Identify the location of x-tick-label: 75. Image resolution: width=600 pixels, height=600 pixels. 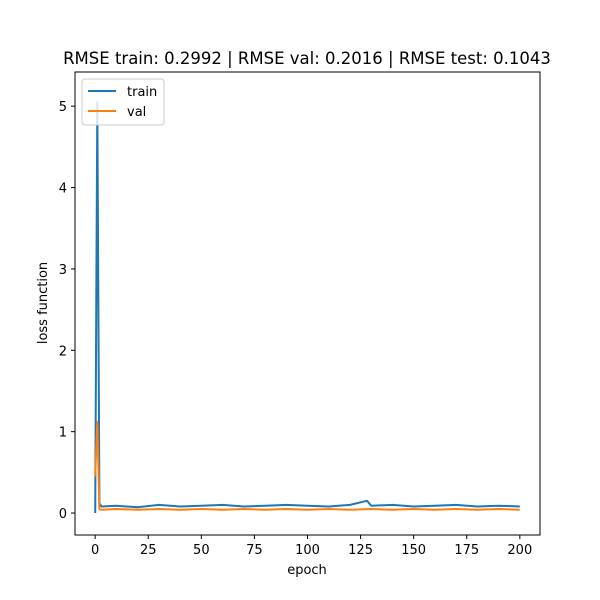
(254, 550).